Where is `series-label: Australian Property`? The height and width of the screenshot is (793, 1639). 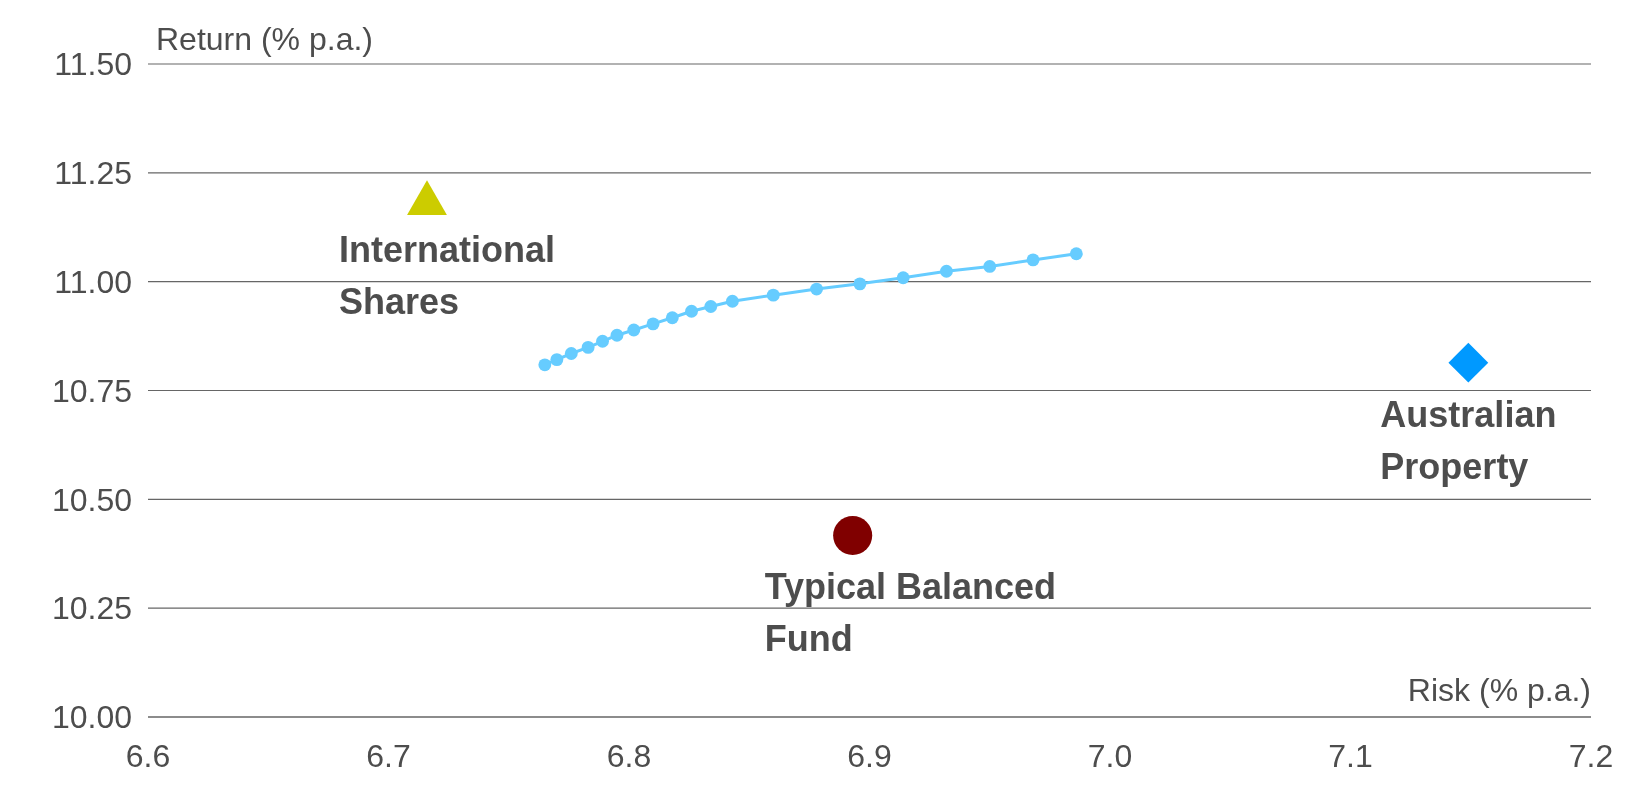
series-label: Australian Property is located at coordinates (1468, 440).